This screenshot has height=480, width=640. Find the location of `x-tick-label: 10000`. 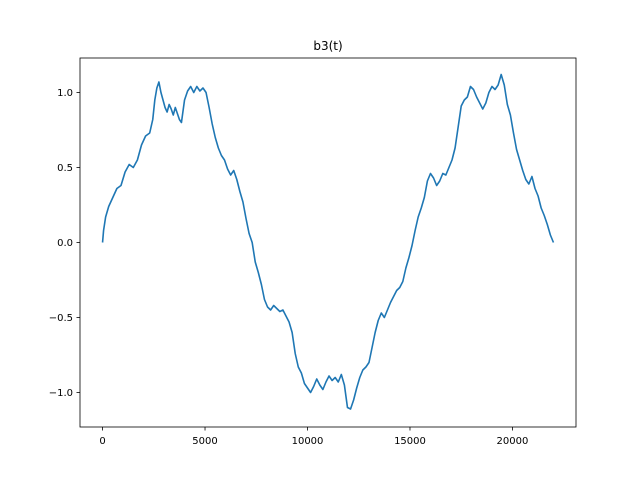

x-tick-label: 10000 is located at coordinates (308, 441).